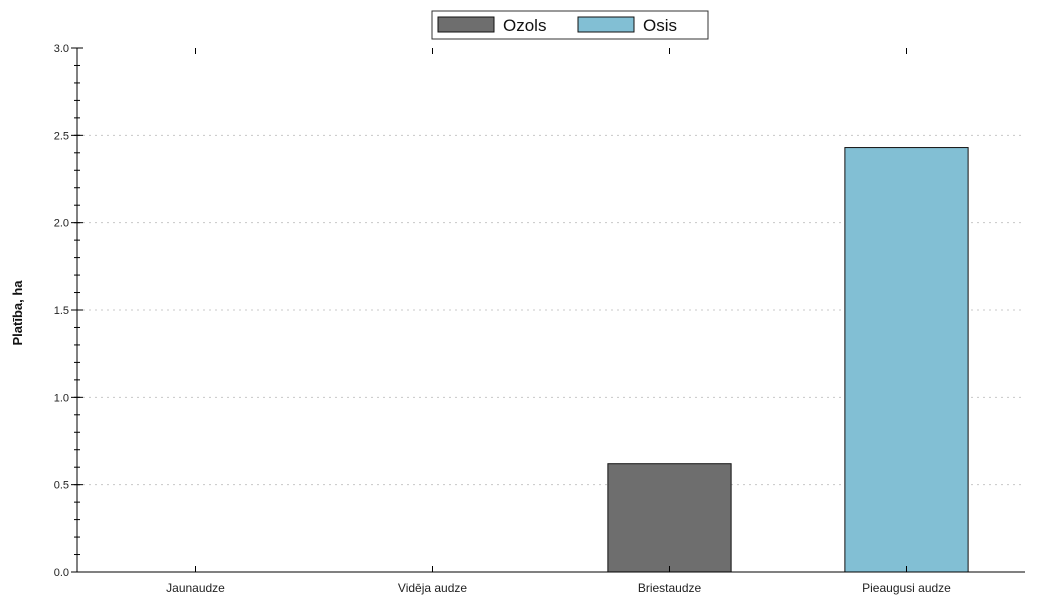 The height and width of the screenshot is (602, 1048). I want to click on x-tick-label: Pieaugusi audze, so click(906, 588).